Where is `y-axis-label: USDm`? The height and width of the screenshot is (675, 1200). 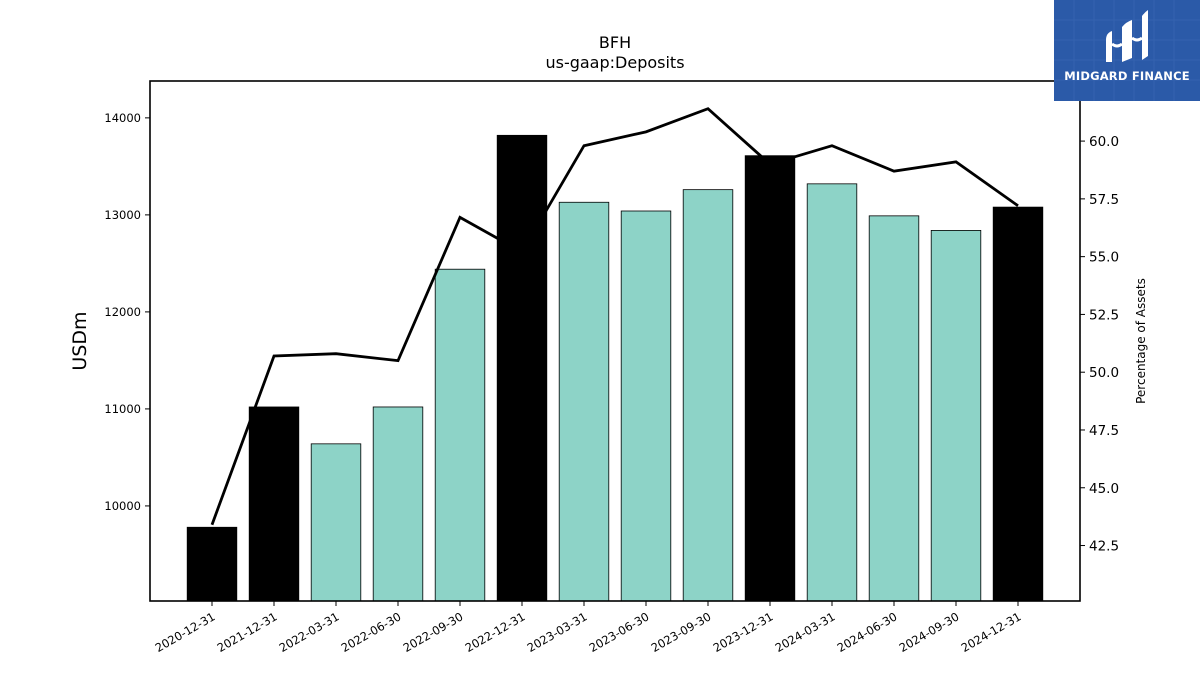 y-axis-label: USDm is located at coordinates (80, 340).